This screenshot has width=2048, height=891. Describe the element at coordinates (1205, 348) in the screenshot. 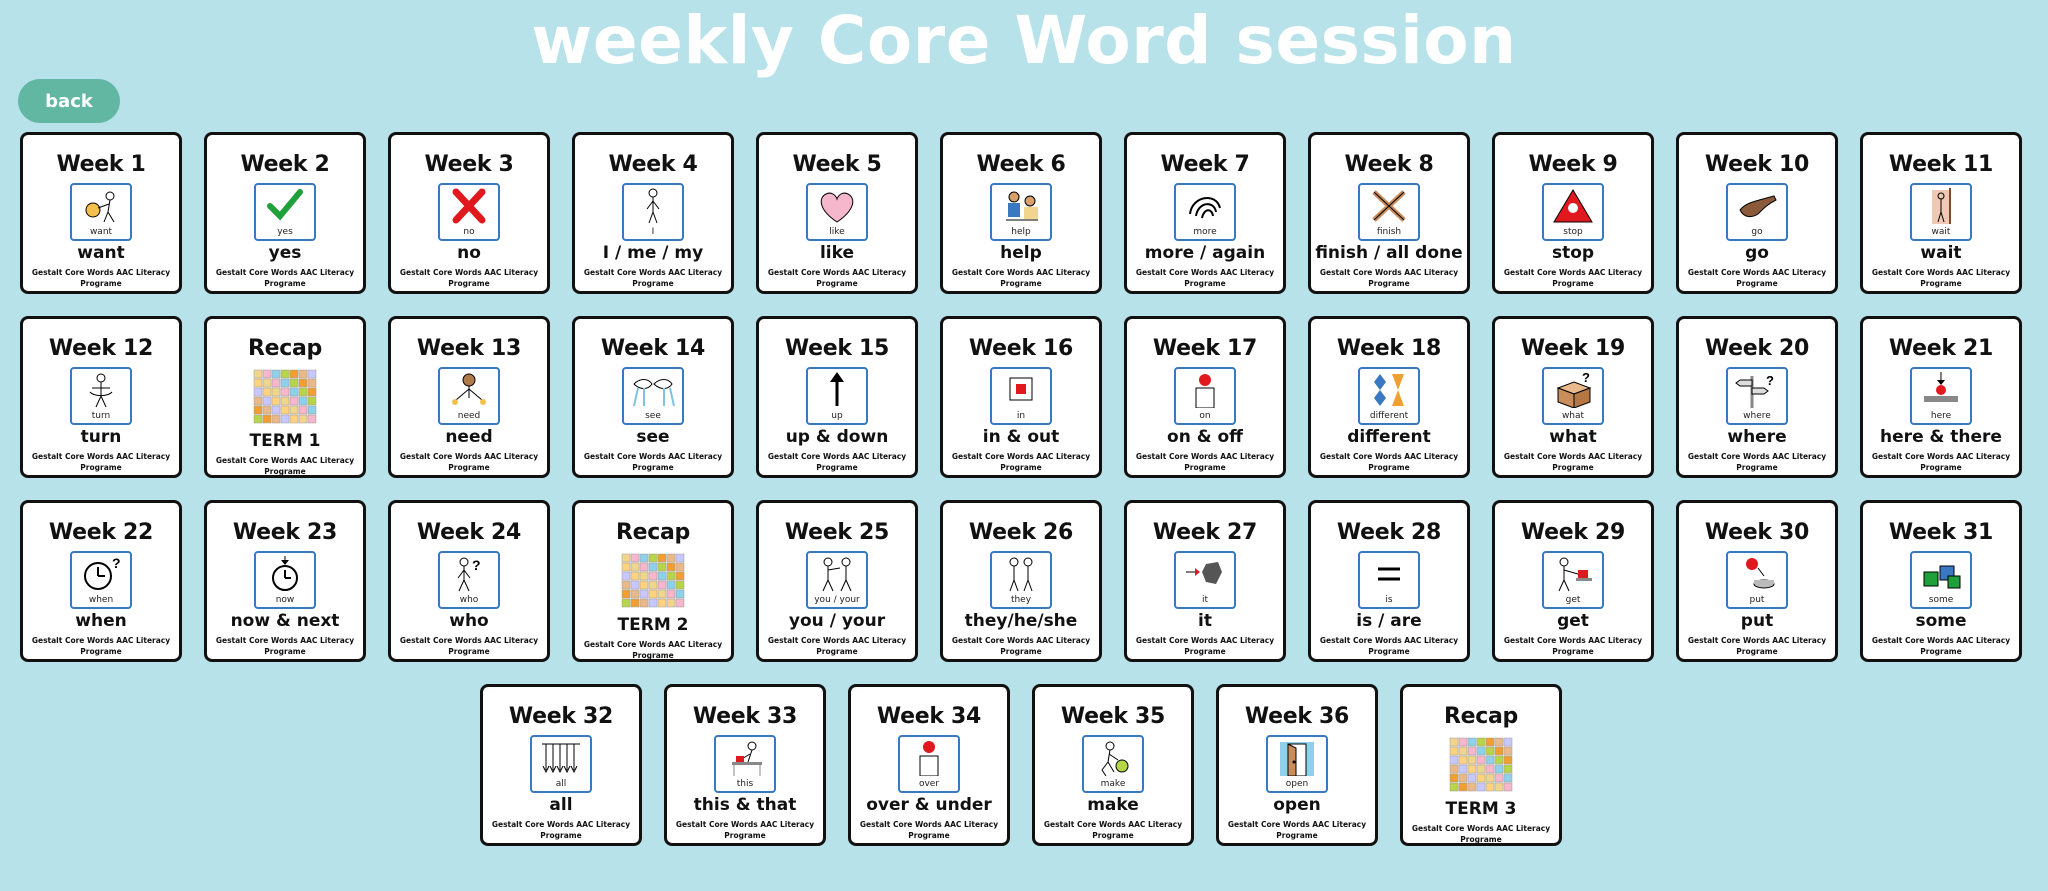

I see `card-title: Week 17` at that location.